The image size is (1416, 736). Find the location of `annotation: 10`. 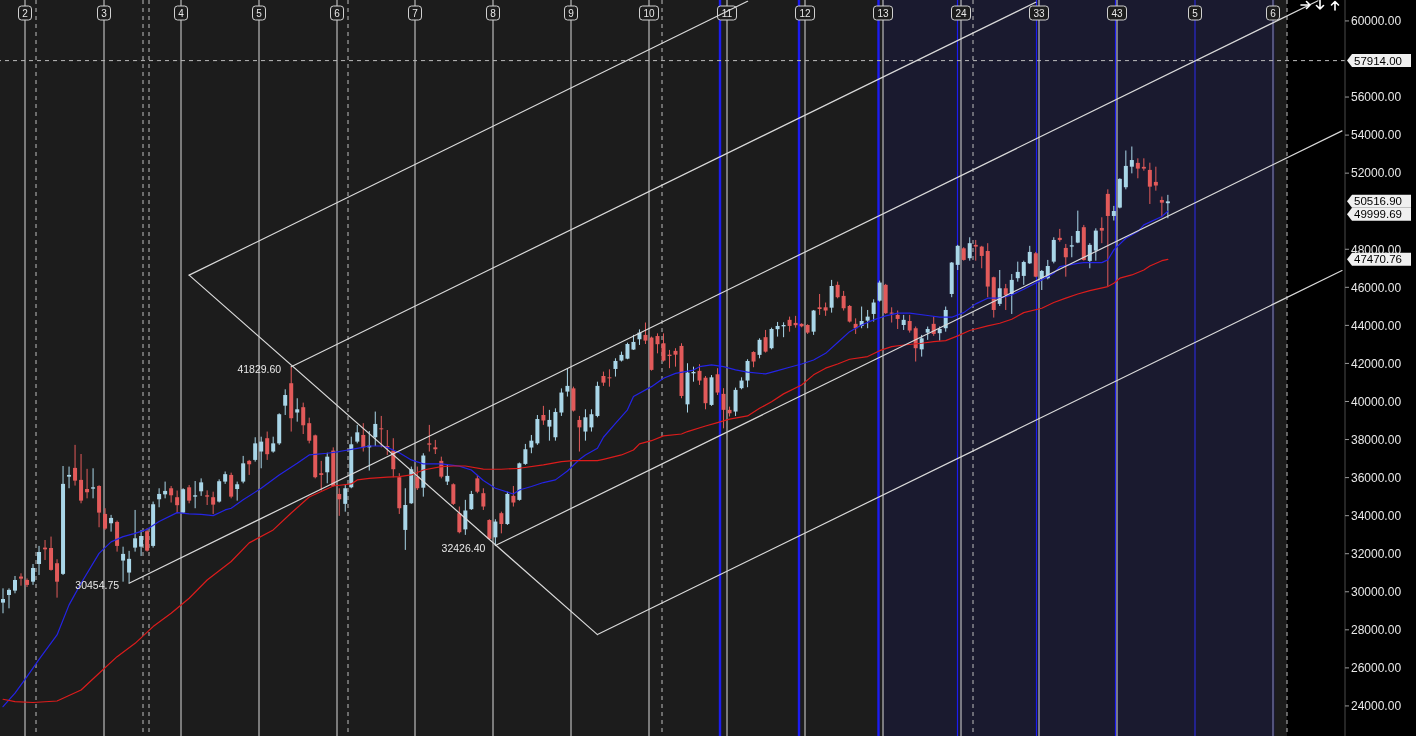

annotation: 10 is located at coordinates (649, 13).